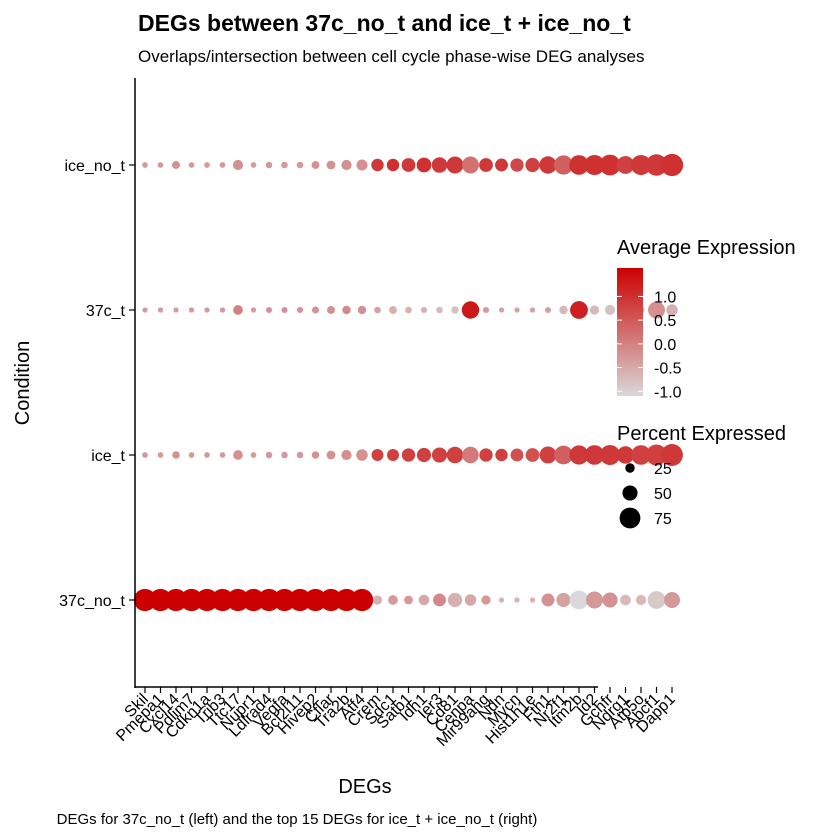 The image size is (840, 840). I want to click on dot-37c_no_t-Hivep2, so click(315, 600).